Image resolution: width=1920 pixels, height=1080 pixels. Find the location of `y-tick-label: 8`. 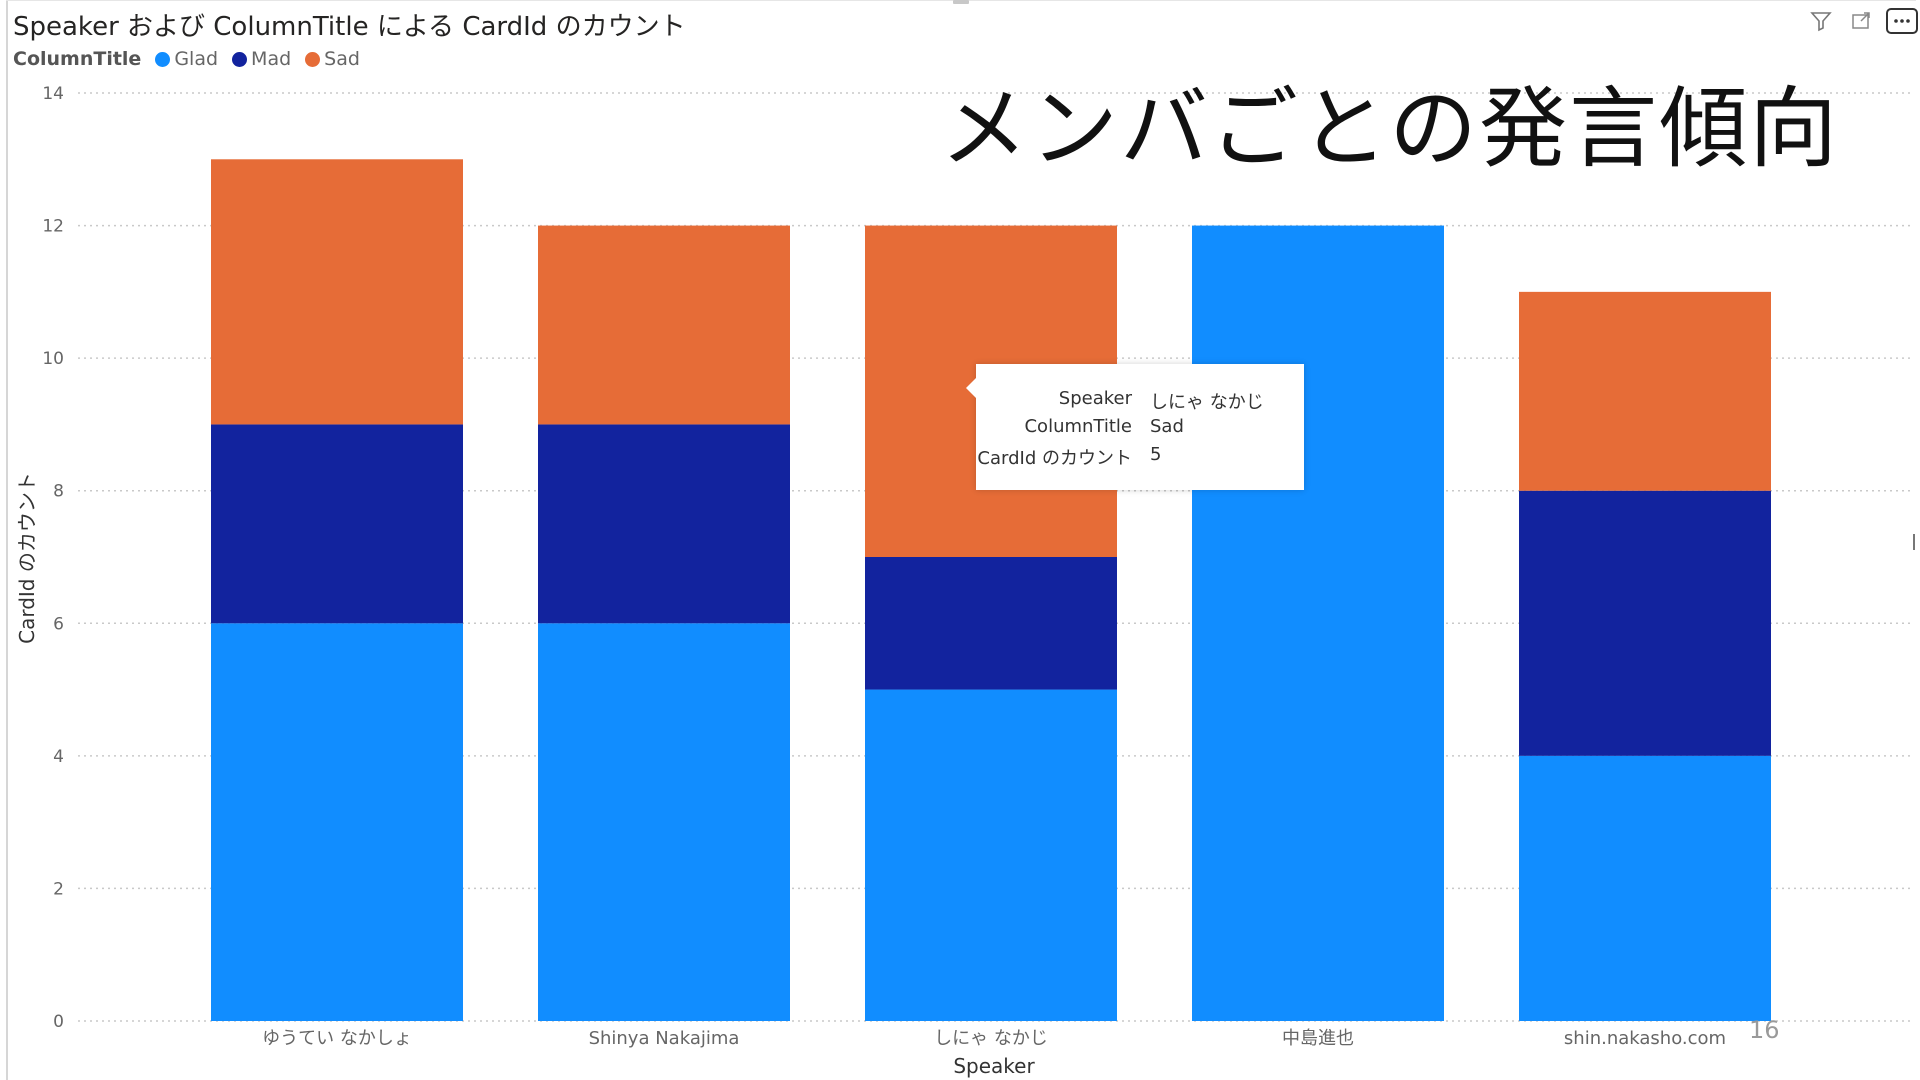

y-tick-label: 8 is located at coordinates (58, 492).